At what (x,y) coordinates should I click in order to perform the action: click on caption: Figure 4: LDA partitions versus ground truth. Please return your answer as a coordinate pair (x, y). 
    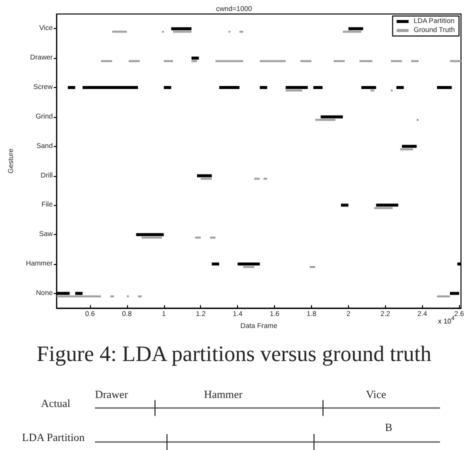
    Looking at the image, I should click on (234, 354).